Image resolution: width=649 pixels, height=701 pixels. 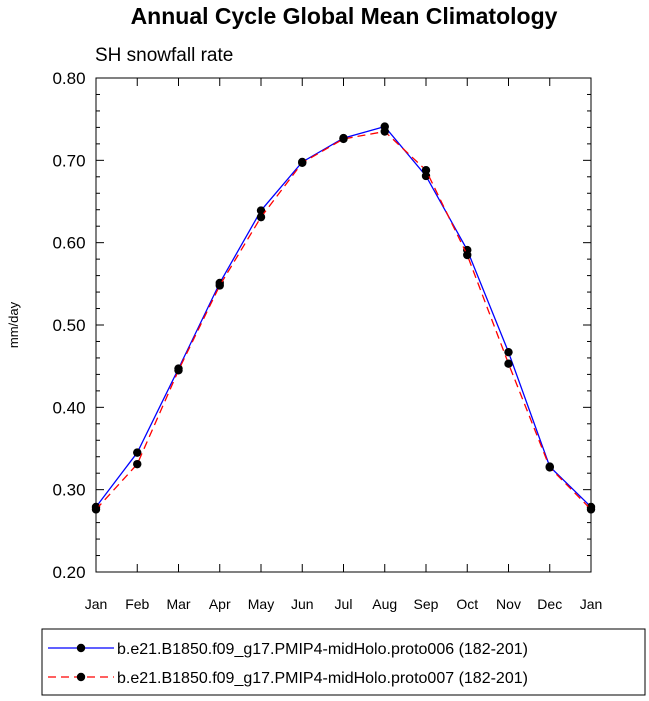 What do you see at coordinates (261, 604) in the screenshot?
I see `x-tick-label: May` at bounding box center [261, 604].